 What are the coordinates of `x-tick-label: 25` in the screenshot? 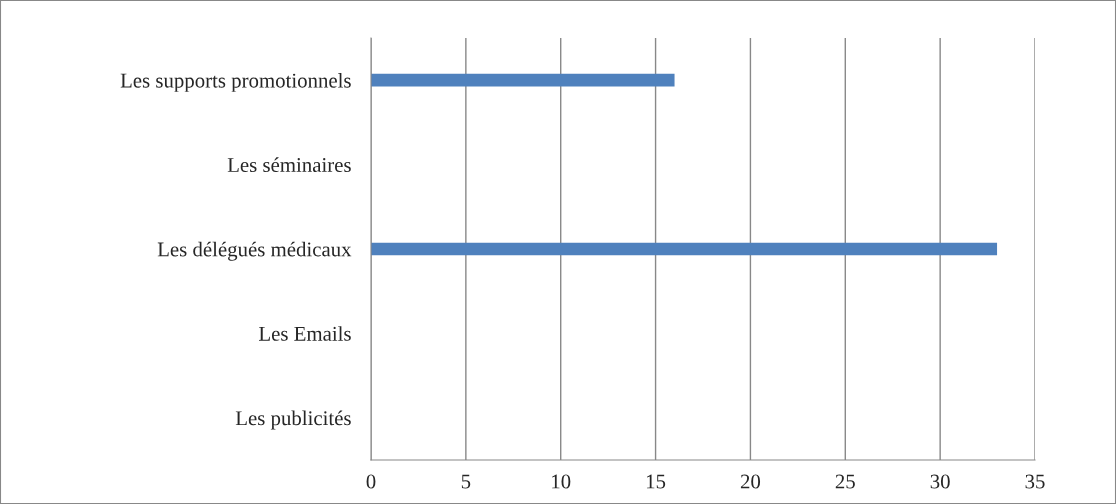 It's located at (845, 481).